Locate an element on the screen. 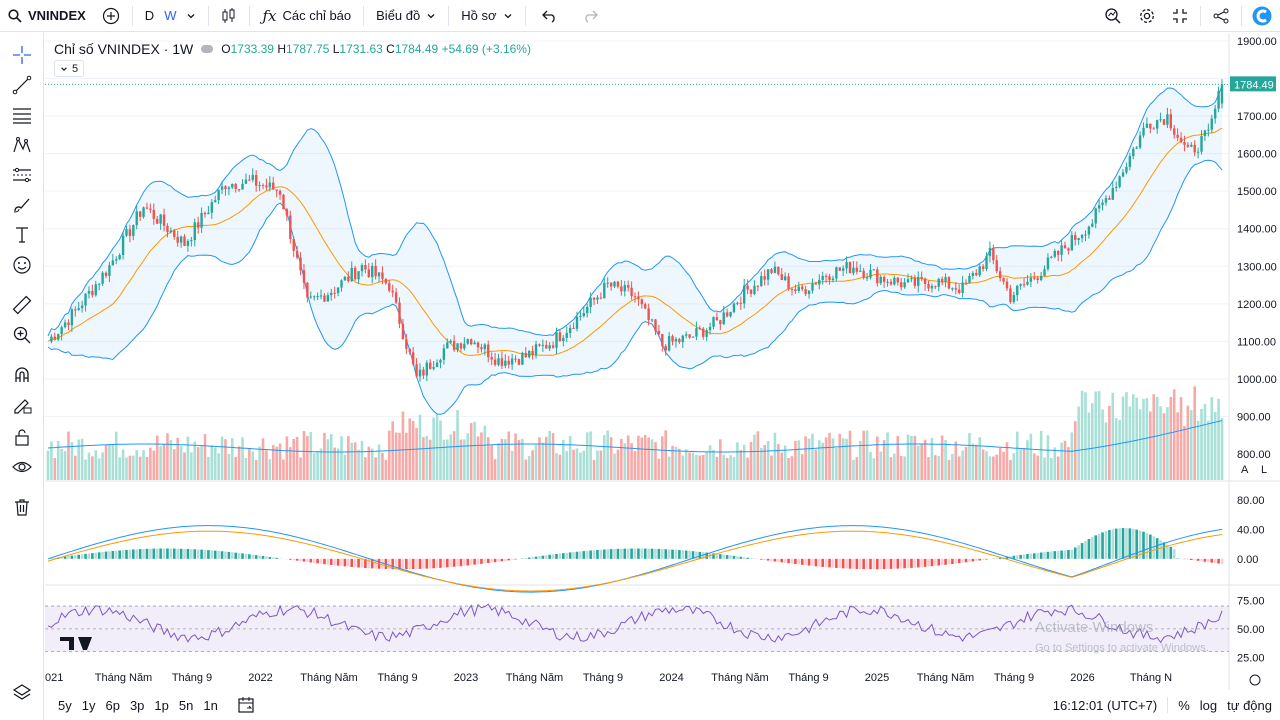 The image size is (1280, 720). range-3p: 3p is located at coordinates (137, 705).